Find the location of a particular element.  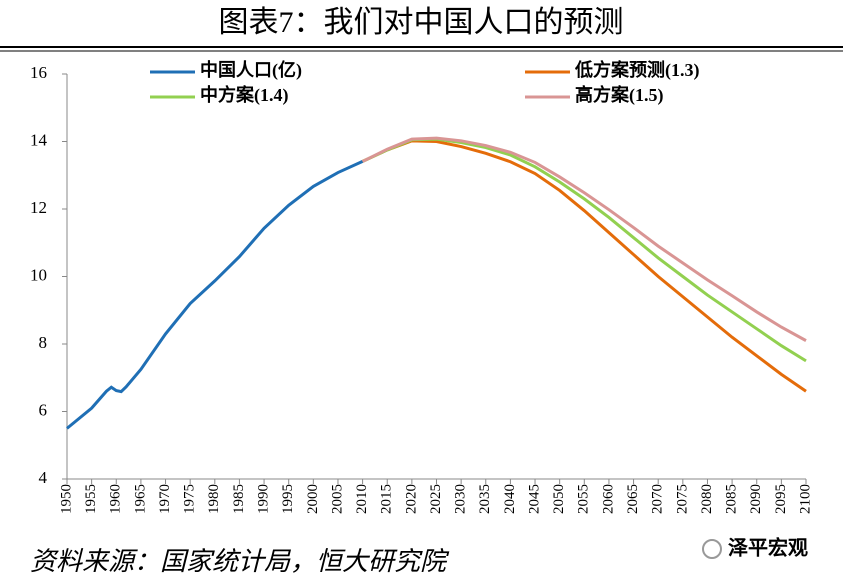

watermark: 泽平宏观 is located at coordinates (768, 548).